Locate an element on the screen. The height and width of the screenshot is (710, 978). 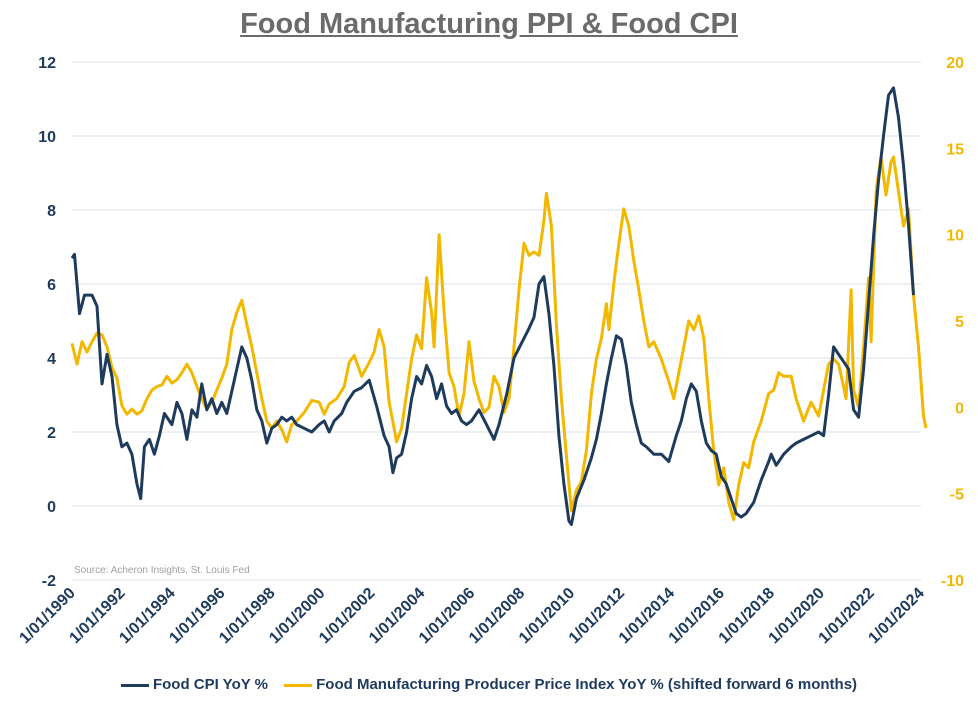
right-tick-label: -10 is located at coordinates (952, 581).